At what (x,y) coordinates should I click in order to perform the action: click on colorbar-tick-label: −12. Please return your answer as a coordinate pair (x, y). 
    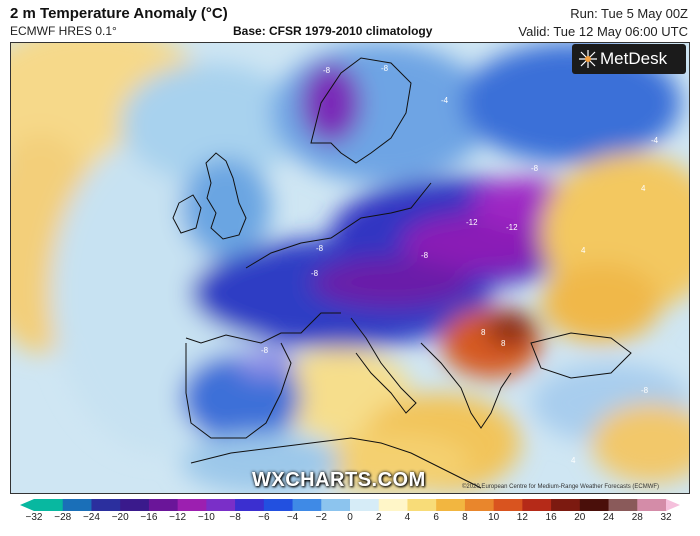
    Looking at the image, I should click on (178, 517).